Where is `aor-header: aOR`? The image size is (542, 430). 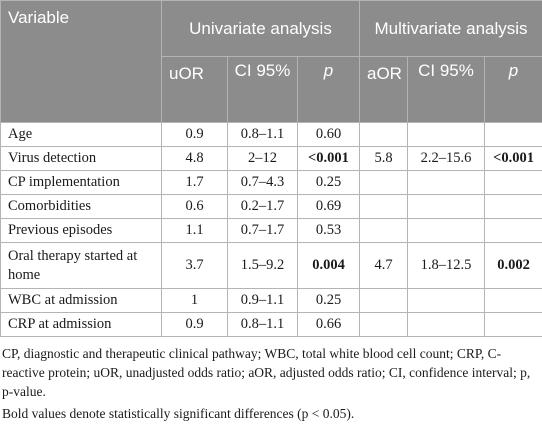 aor-header: aOR is located at coordinates (383, 89).